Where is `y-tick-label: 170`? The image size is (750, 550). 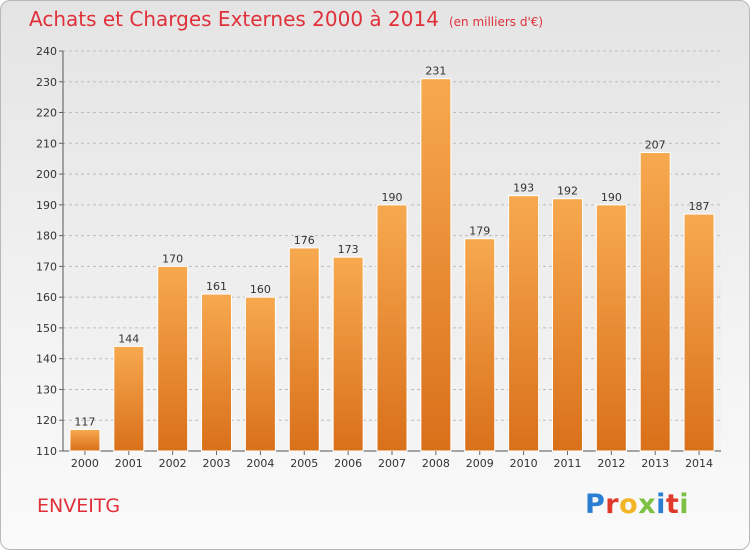 y-tick-label: 170 is located at coordinates (46, 266).